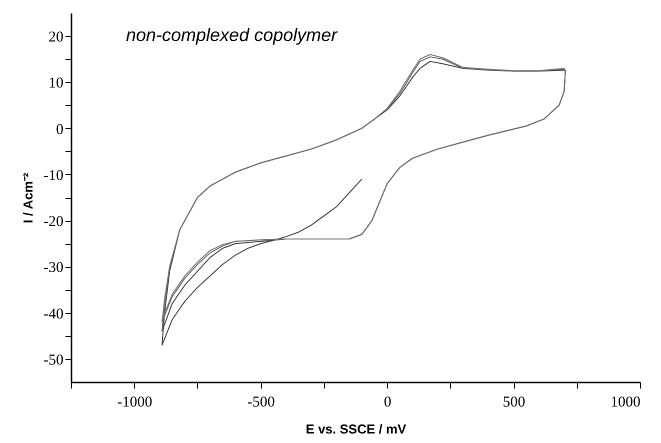 The image size is (661, 443). I want to click on x-tick-label: -1000, so click(134, 402).